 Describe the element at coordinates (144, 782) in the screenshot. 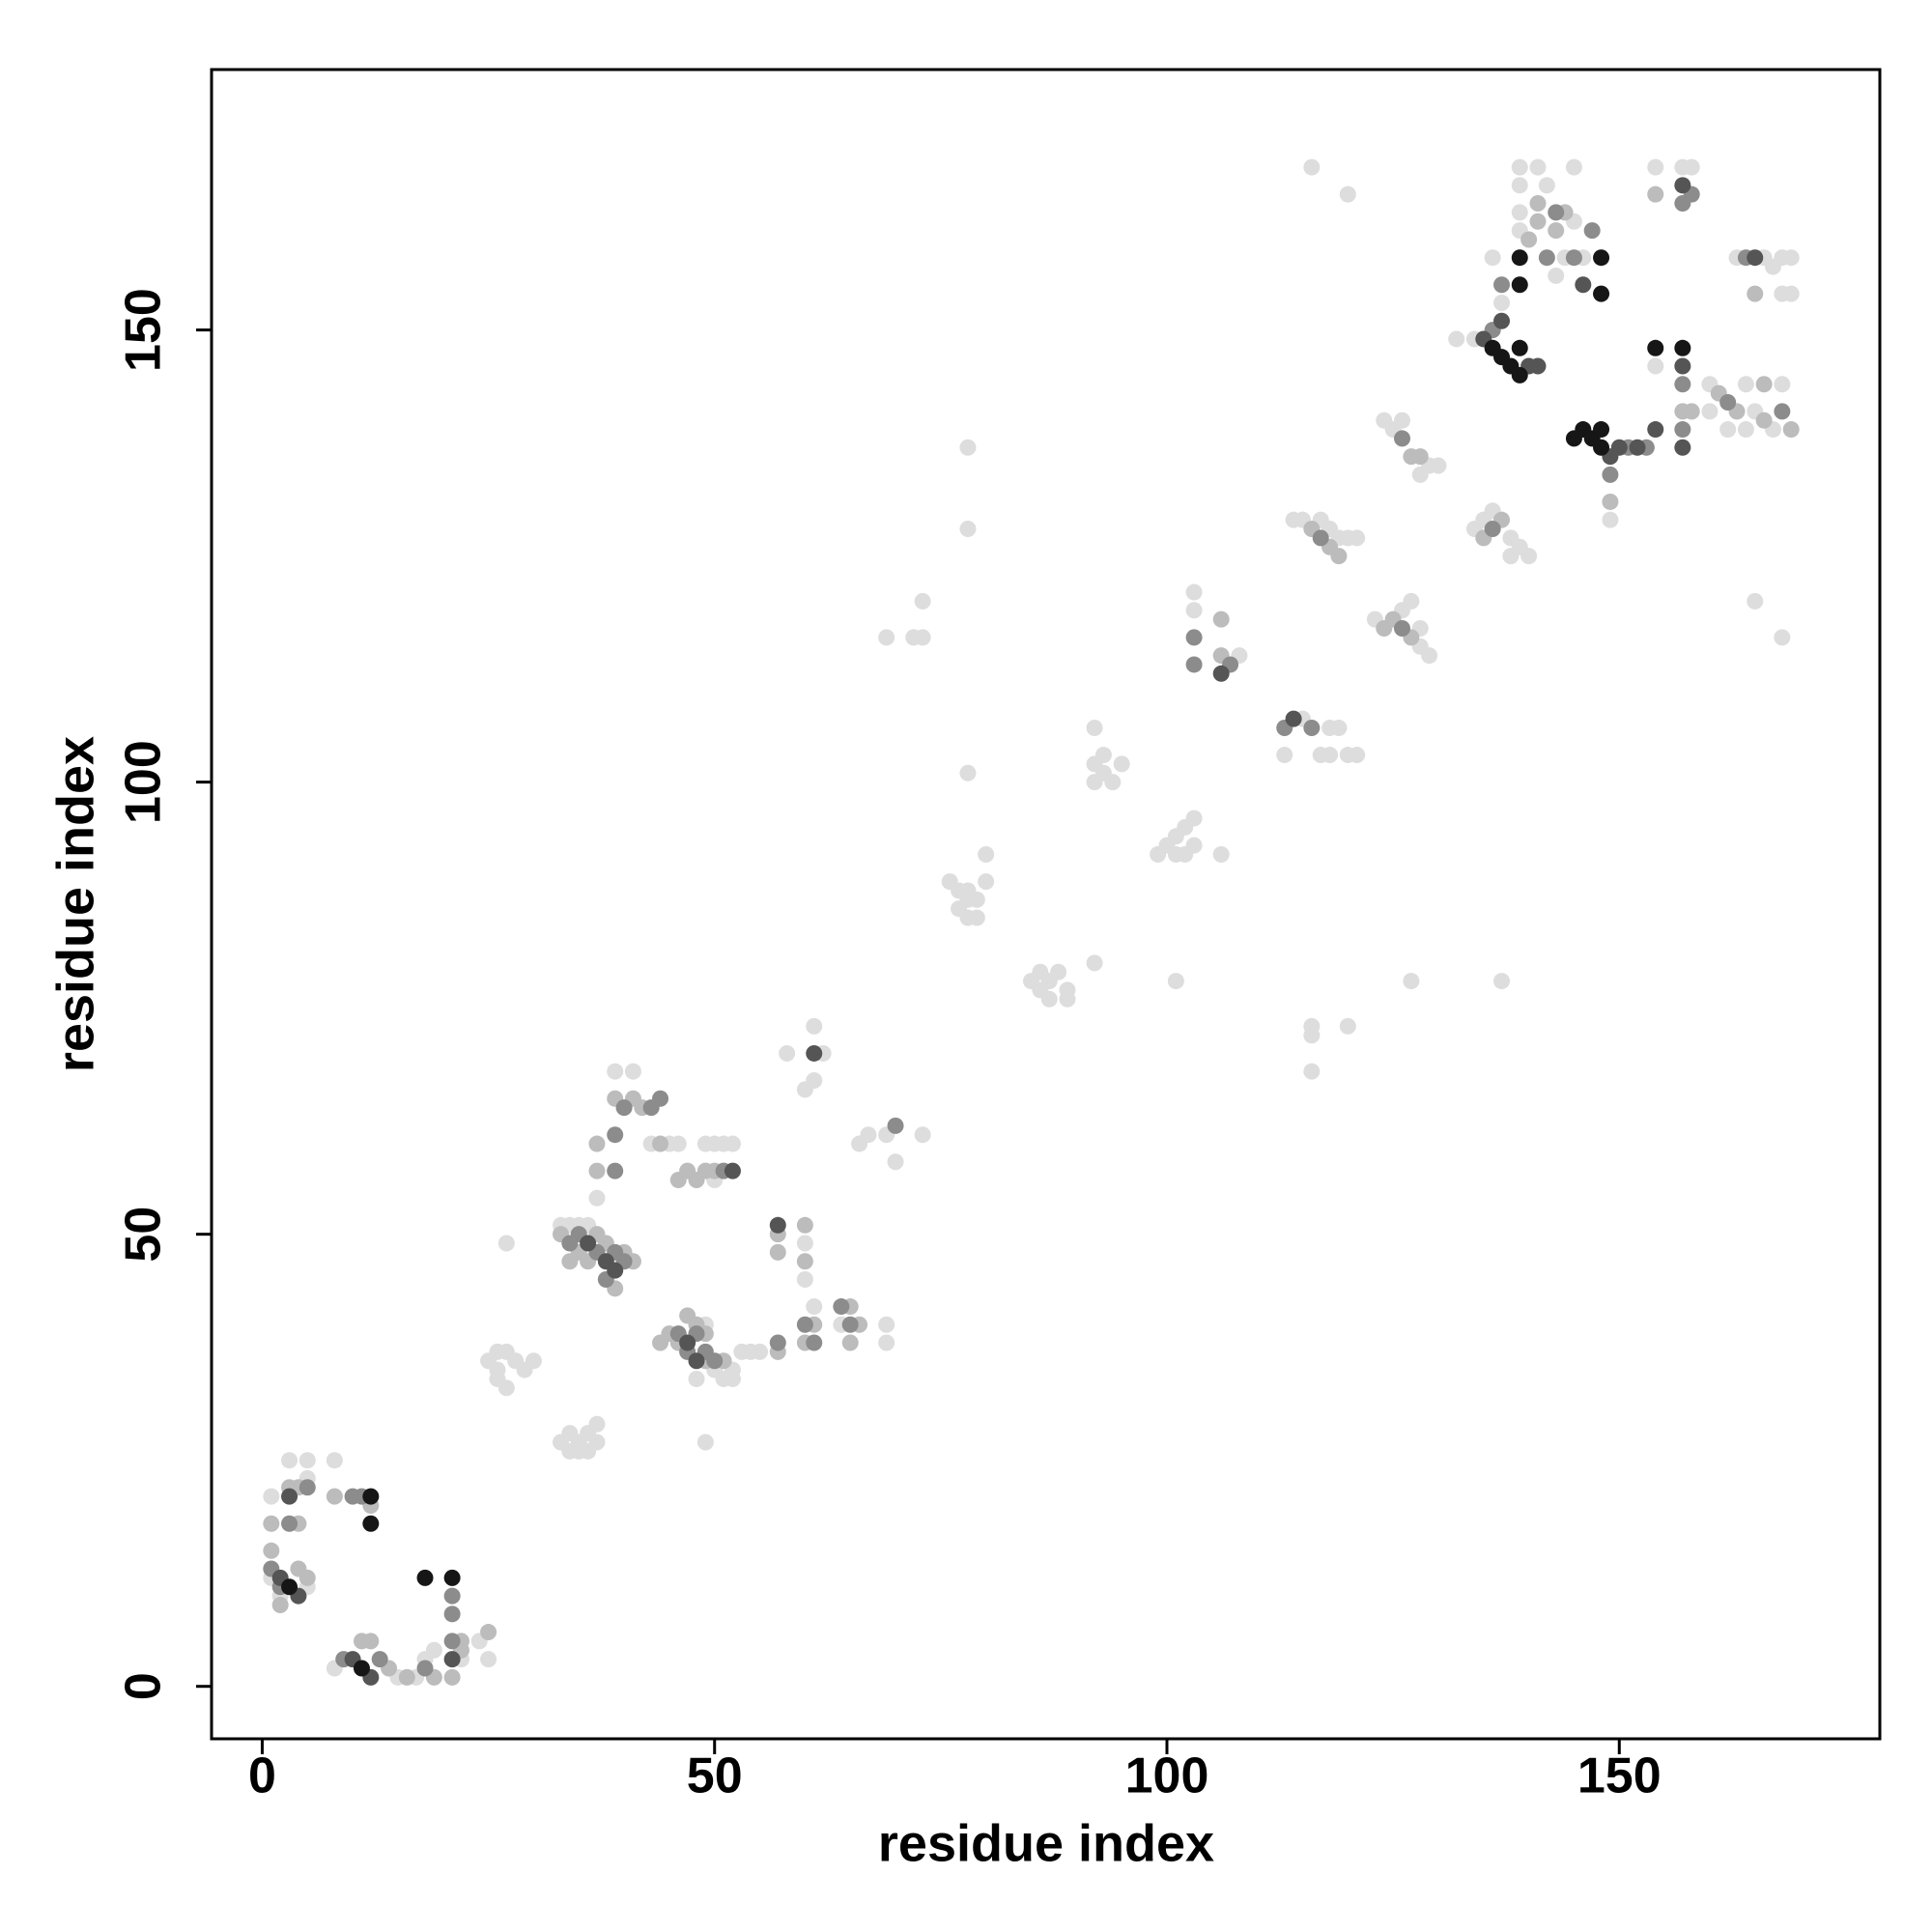

I see `y-tick-label: 100` at that location.